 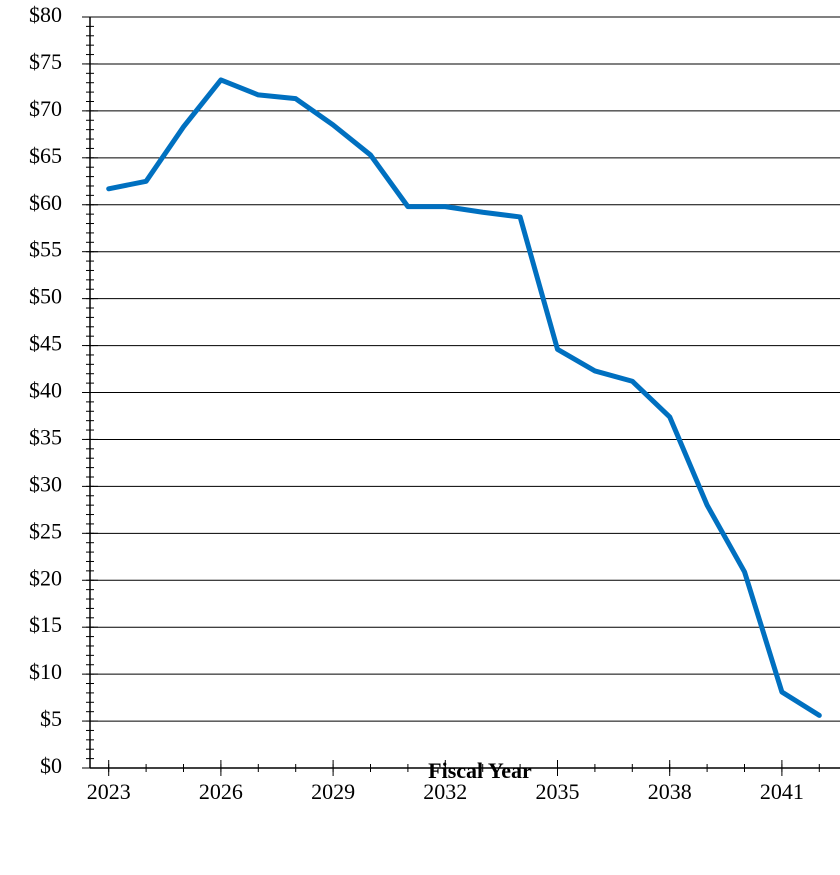 What do you see at coordinates (45, 108) in the screenshot?
I see `y-tick-label: $70` at bounding box center [45, 108].